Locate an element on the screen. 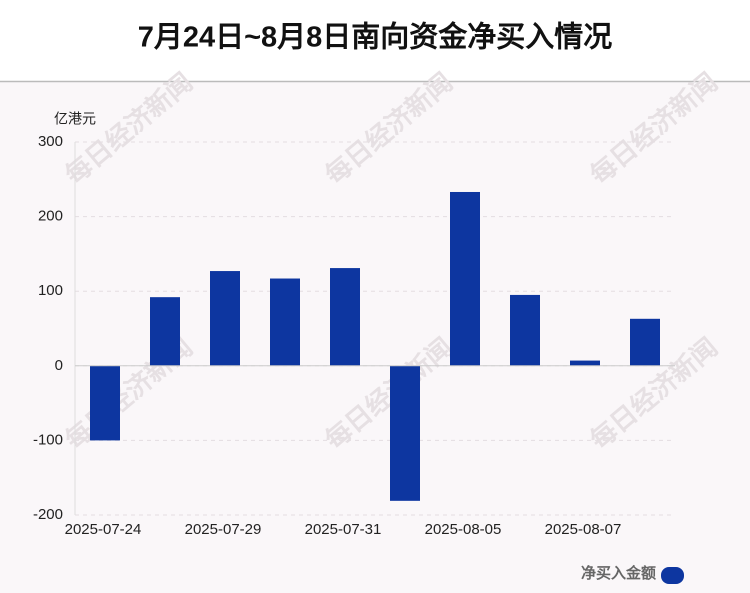 Image resolution: width=750 pixels, height=593 pixels. legend-label: 净买入金额 is located at coordinates (618, 573).